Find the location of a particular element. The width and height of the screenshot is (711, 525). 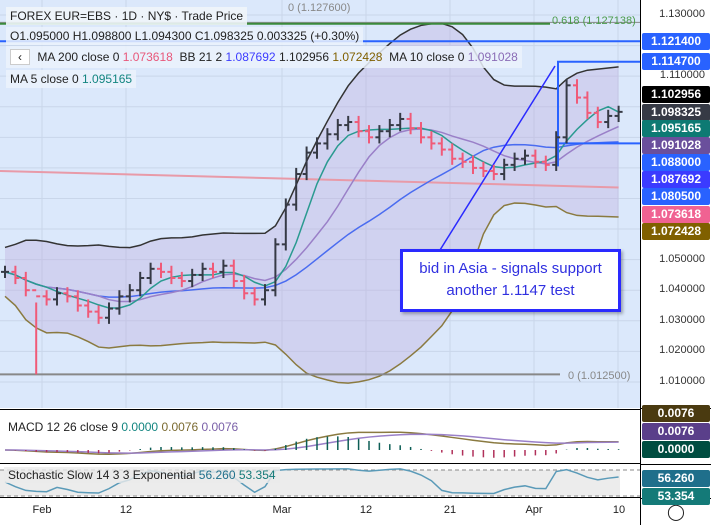

macd-label: MACD 12 26 close 9 is located at coordinates (63, 427).